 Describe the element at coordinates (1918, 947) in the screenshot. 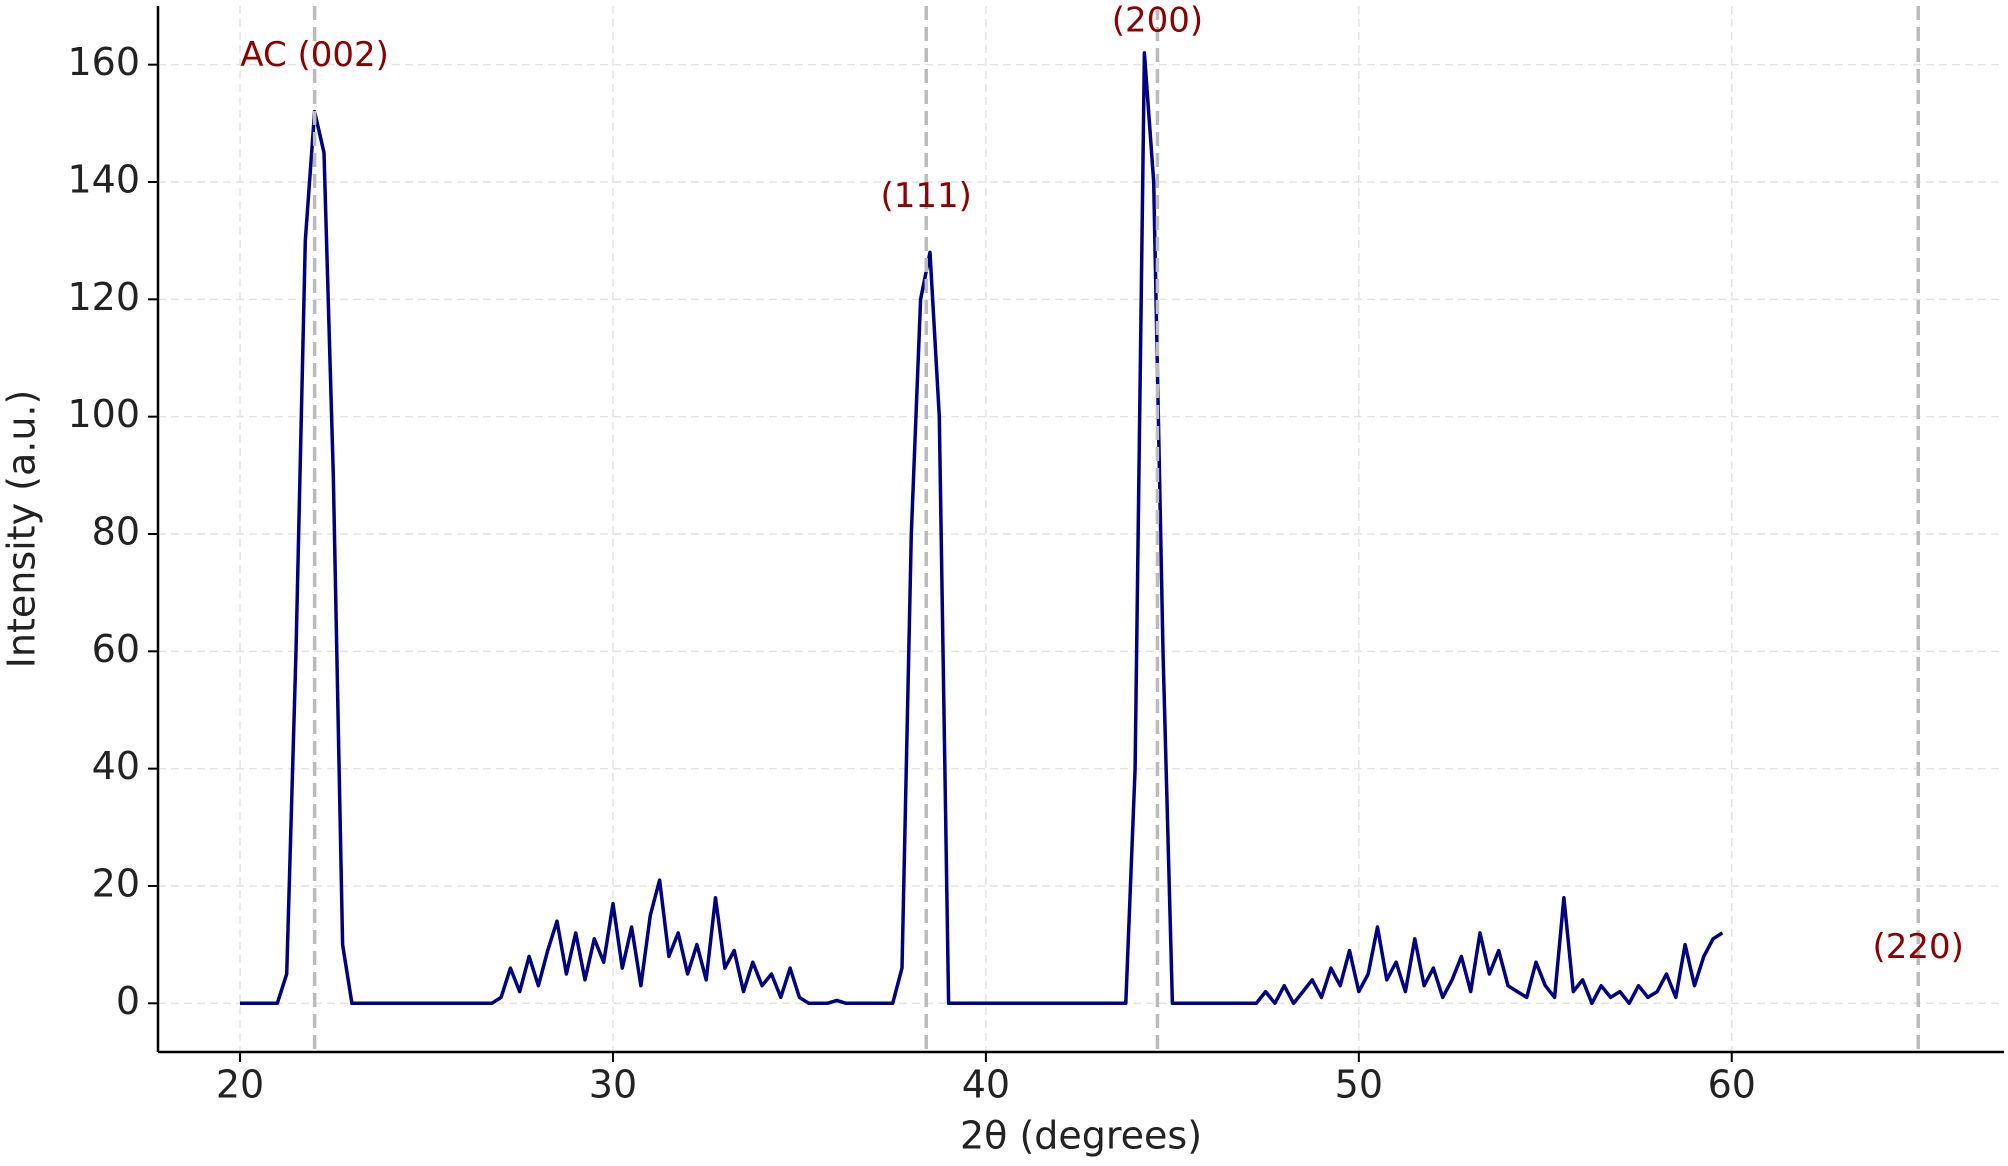

I see `peak-label: (220)` at that location.